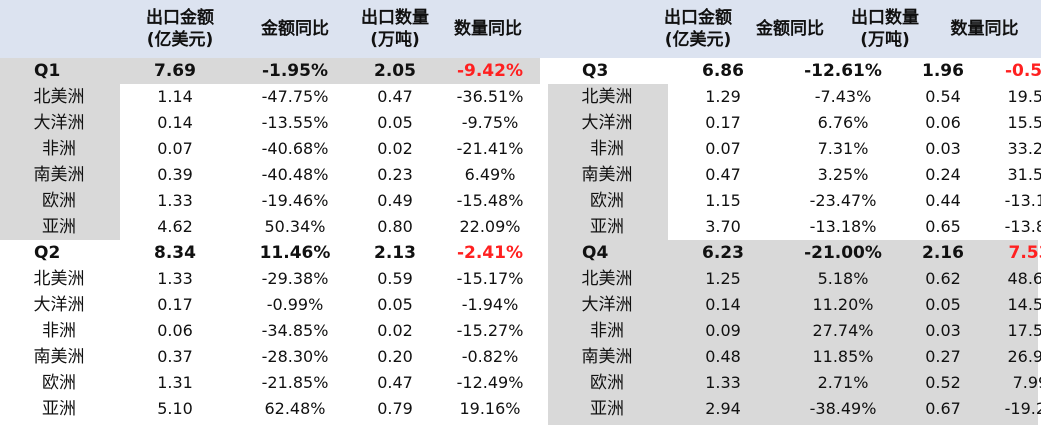 The width and height of the screenshot is (1041, 435). Describe the element at coordinates (723, 382) in the screenshot. I see `q4-export-amount-cell: 1.33` at that location.